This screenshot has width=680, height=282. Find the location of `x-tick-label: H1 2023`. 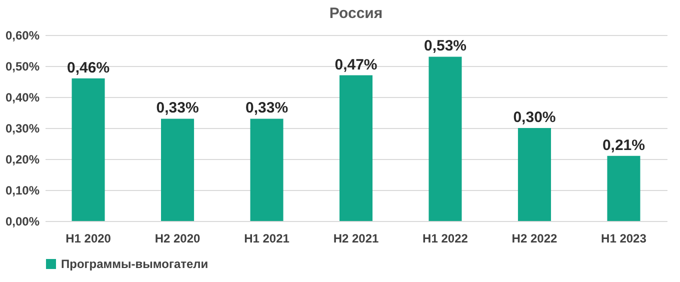

x-tick-label: H1 2023 is located at coordinates (624, 239).